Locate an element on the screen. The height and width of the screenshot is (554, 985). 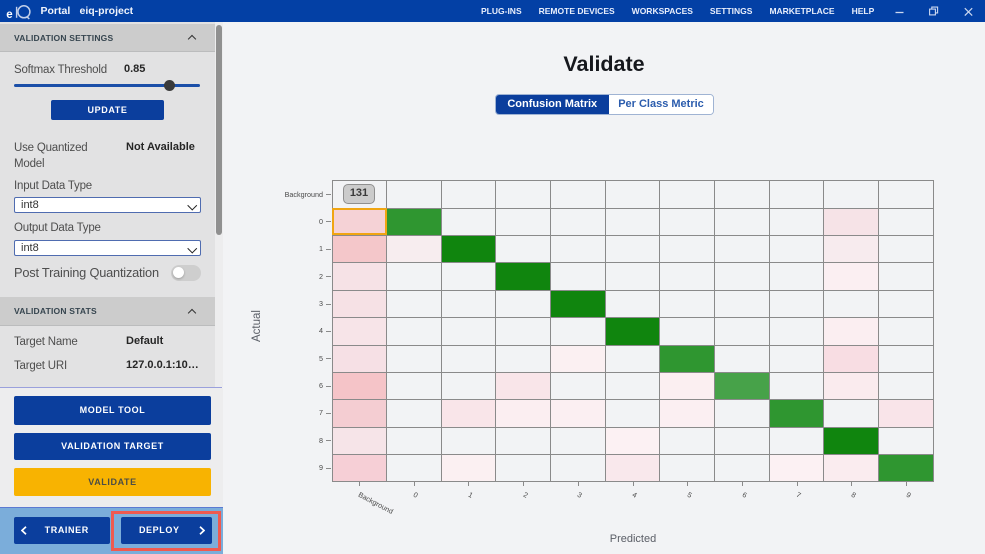
svg-text: e is located at coordinates (9, 15).